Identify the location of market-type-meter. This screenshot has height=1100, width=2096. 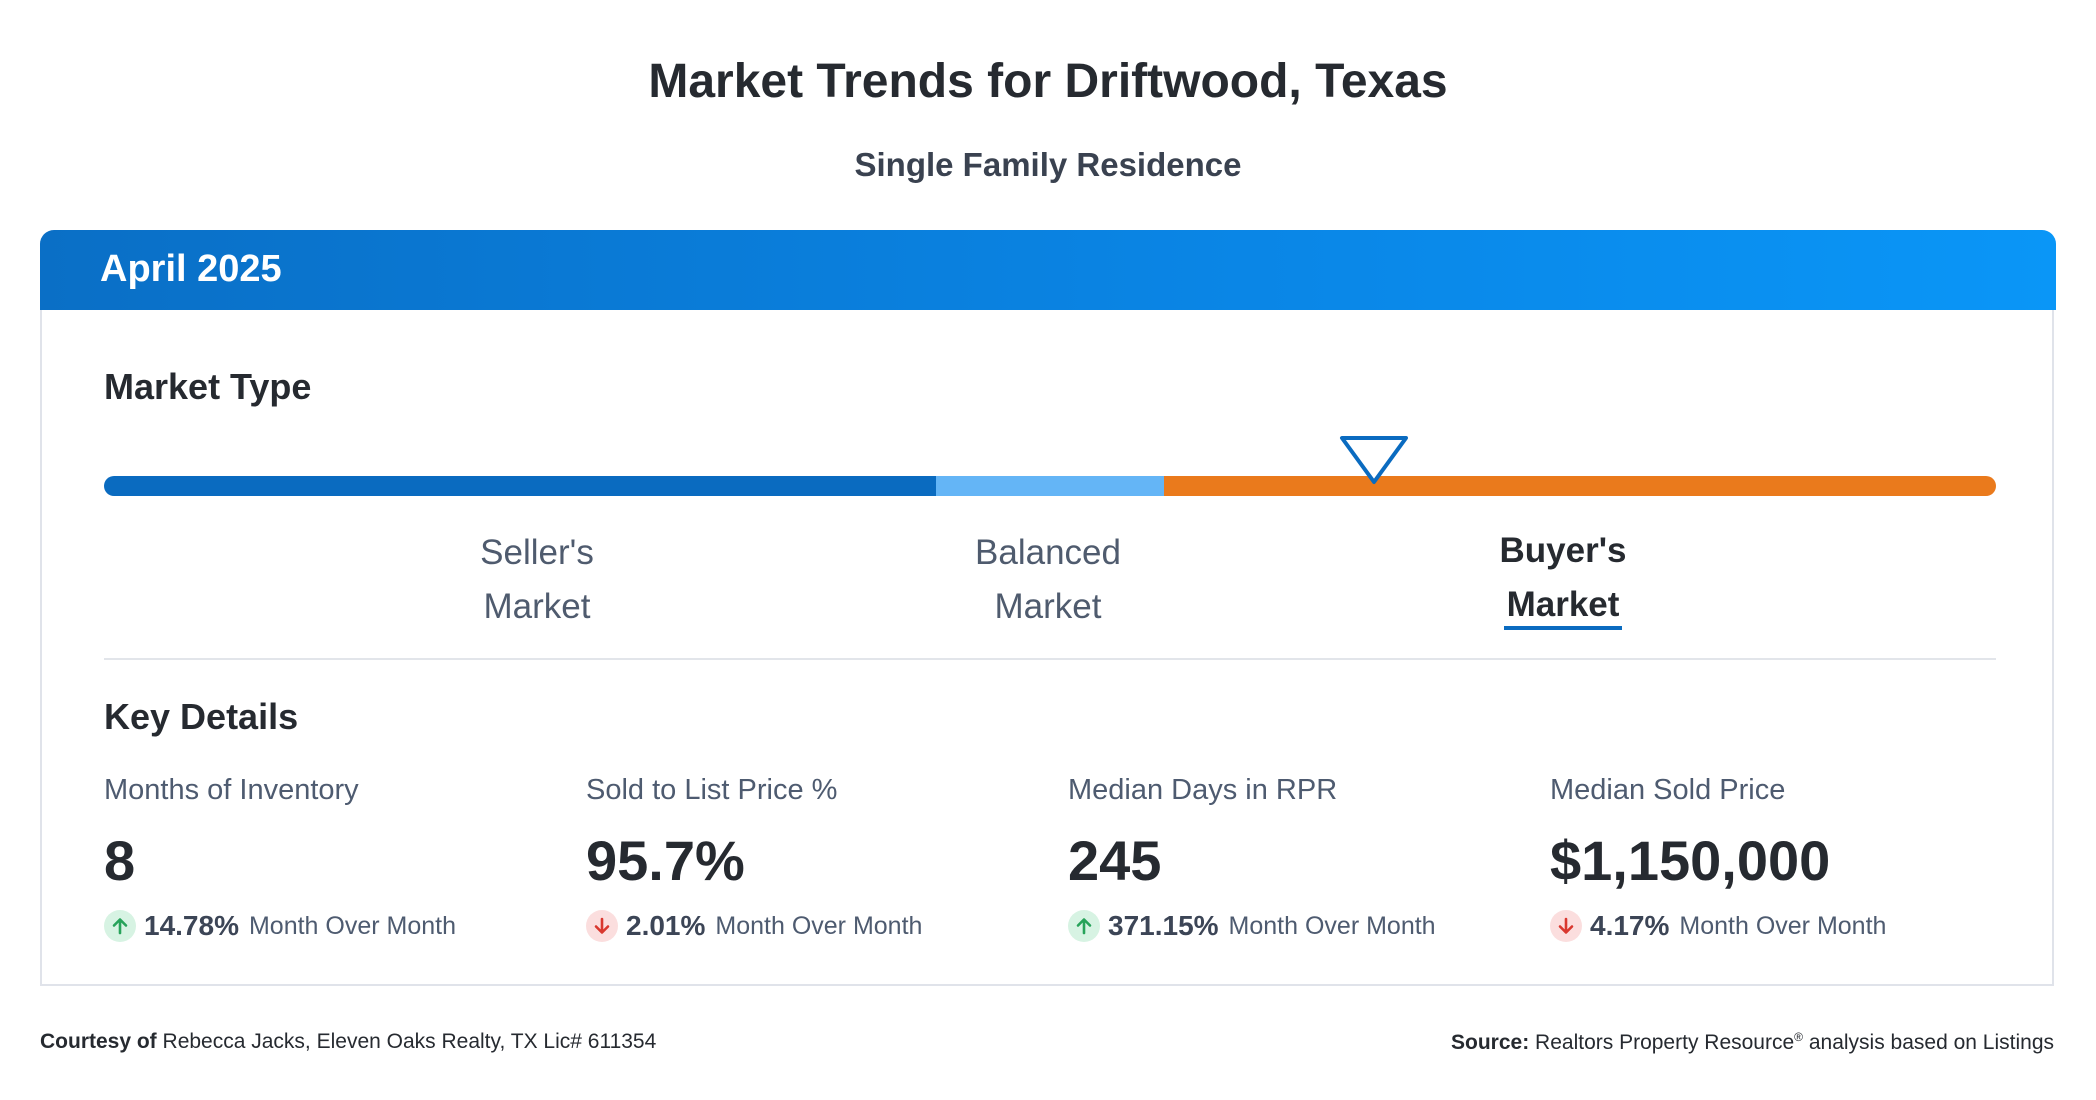
(1050, 486).